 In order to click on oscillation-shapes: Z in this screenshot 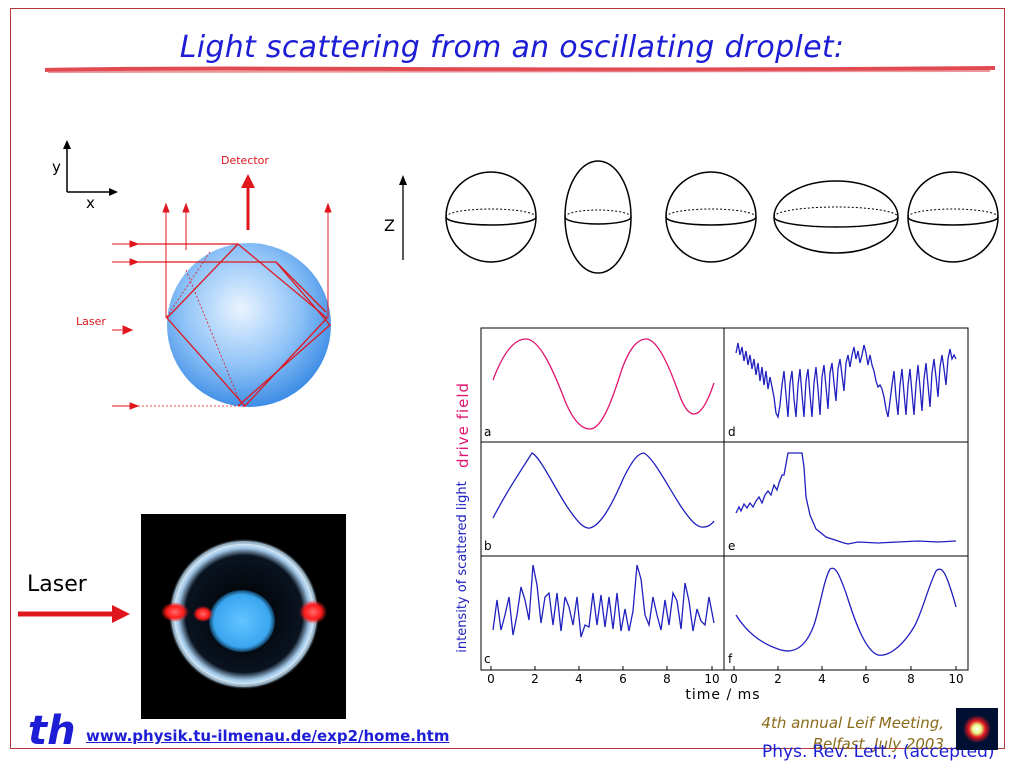, I will do `click(691, 217)`.